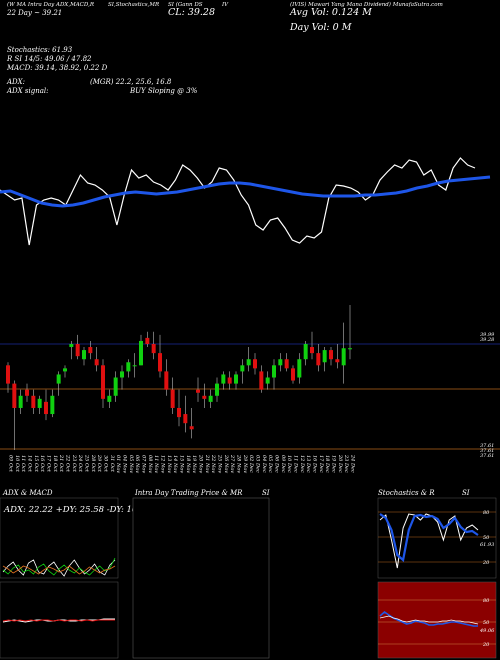 This screenshot has height=660, width=500. Describe the element at coordinates (28, 493) in the screenshot. I see `adx-panel-title: ADX & MACD` at that location.